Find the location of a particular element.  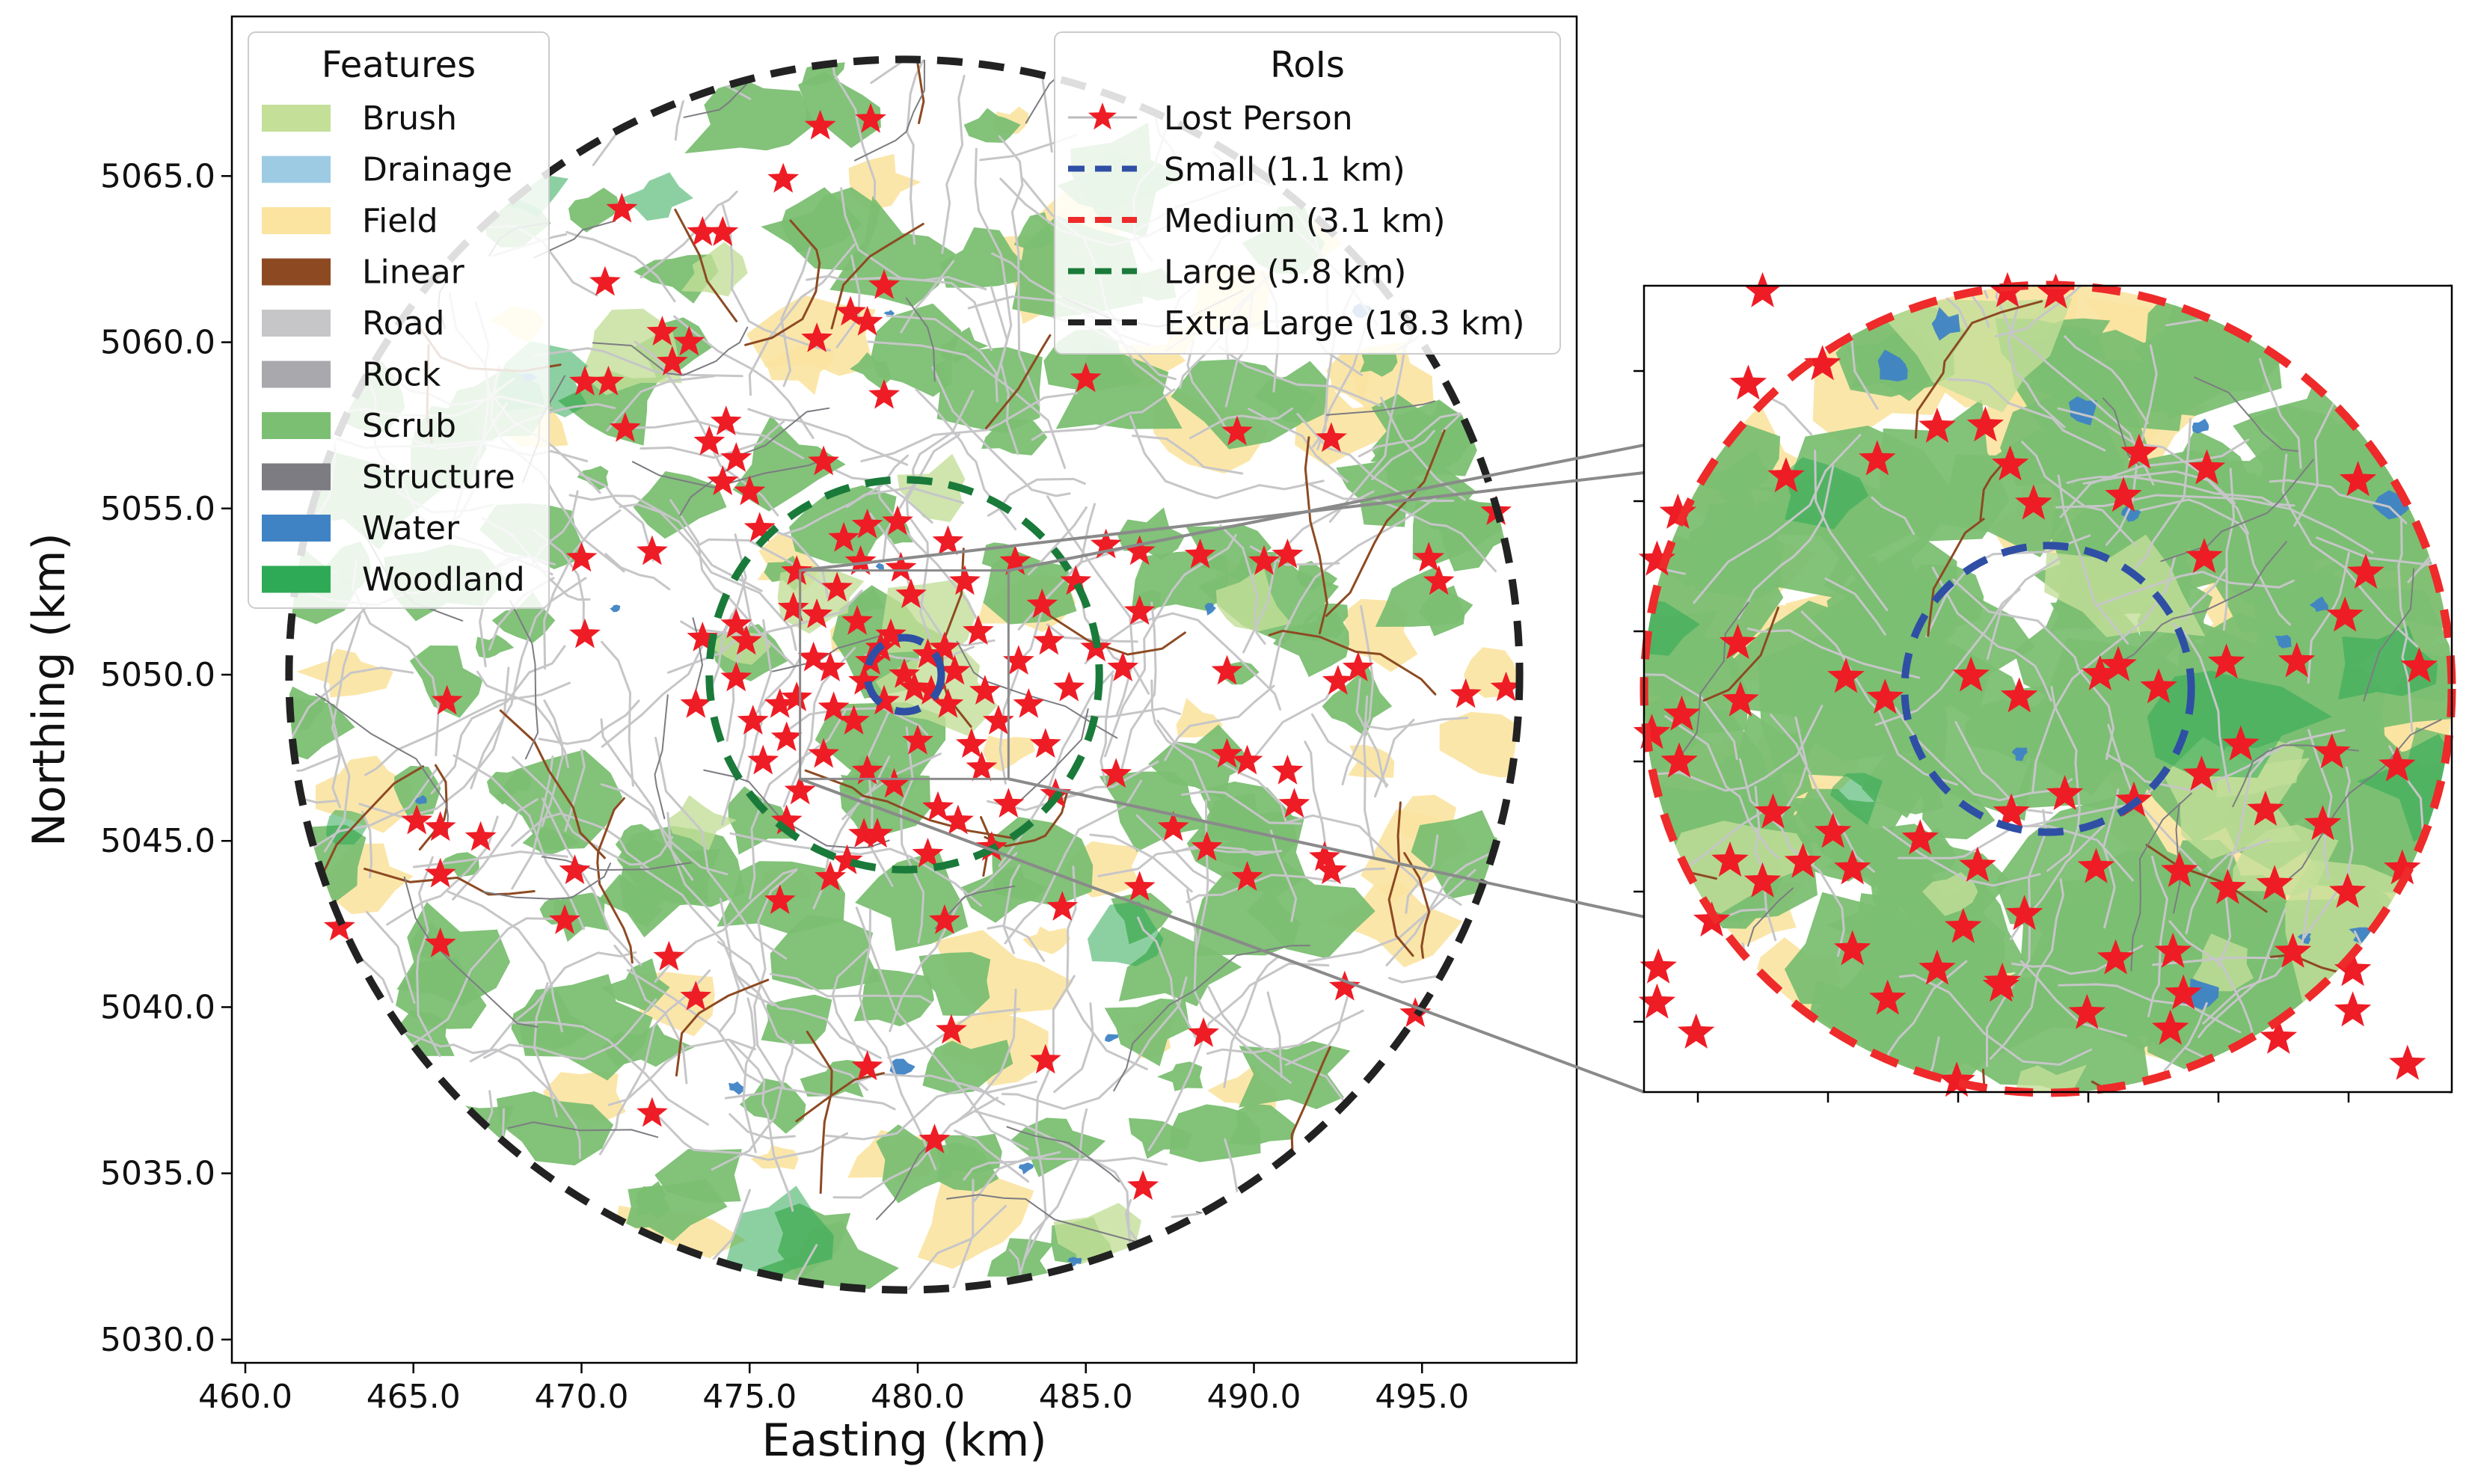

roi-legend-label: Lost Person is located at coordinates (1258, 118).